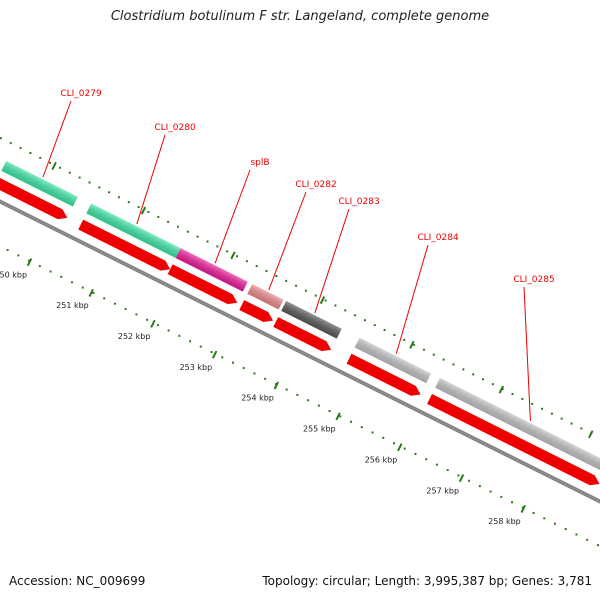 The height and width of the screenshot is (600, 600). What do you see at coordinates (381, 459) in the screenshot?
I see `kbp-label: 256 kbp` at bounding box center [381, 459].